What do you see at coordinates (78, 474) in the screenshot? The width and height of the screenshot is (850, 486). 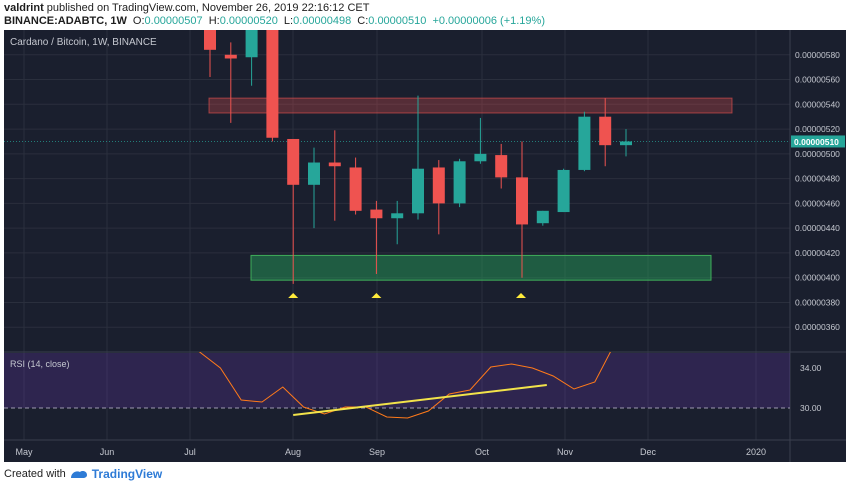 I see `tradingview-logo-icon` at bounding box center [78, 474].